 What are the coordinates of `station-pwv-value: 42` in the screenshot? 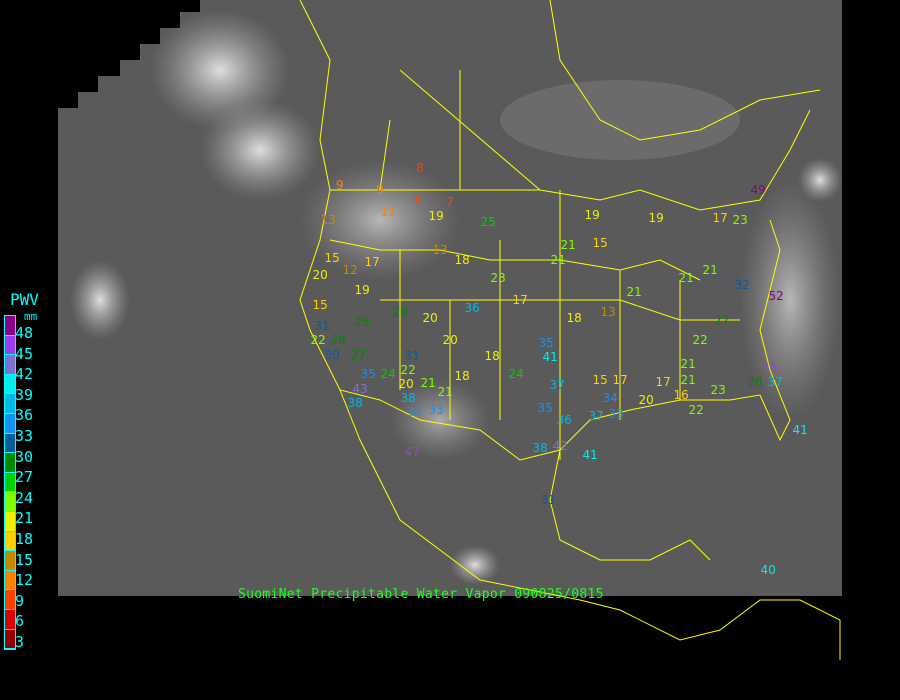 It's located at (560, 446).